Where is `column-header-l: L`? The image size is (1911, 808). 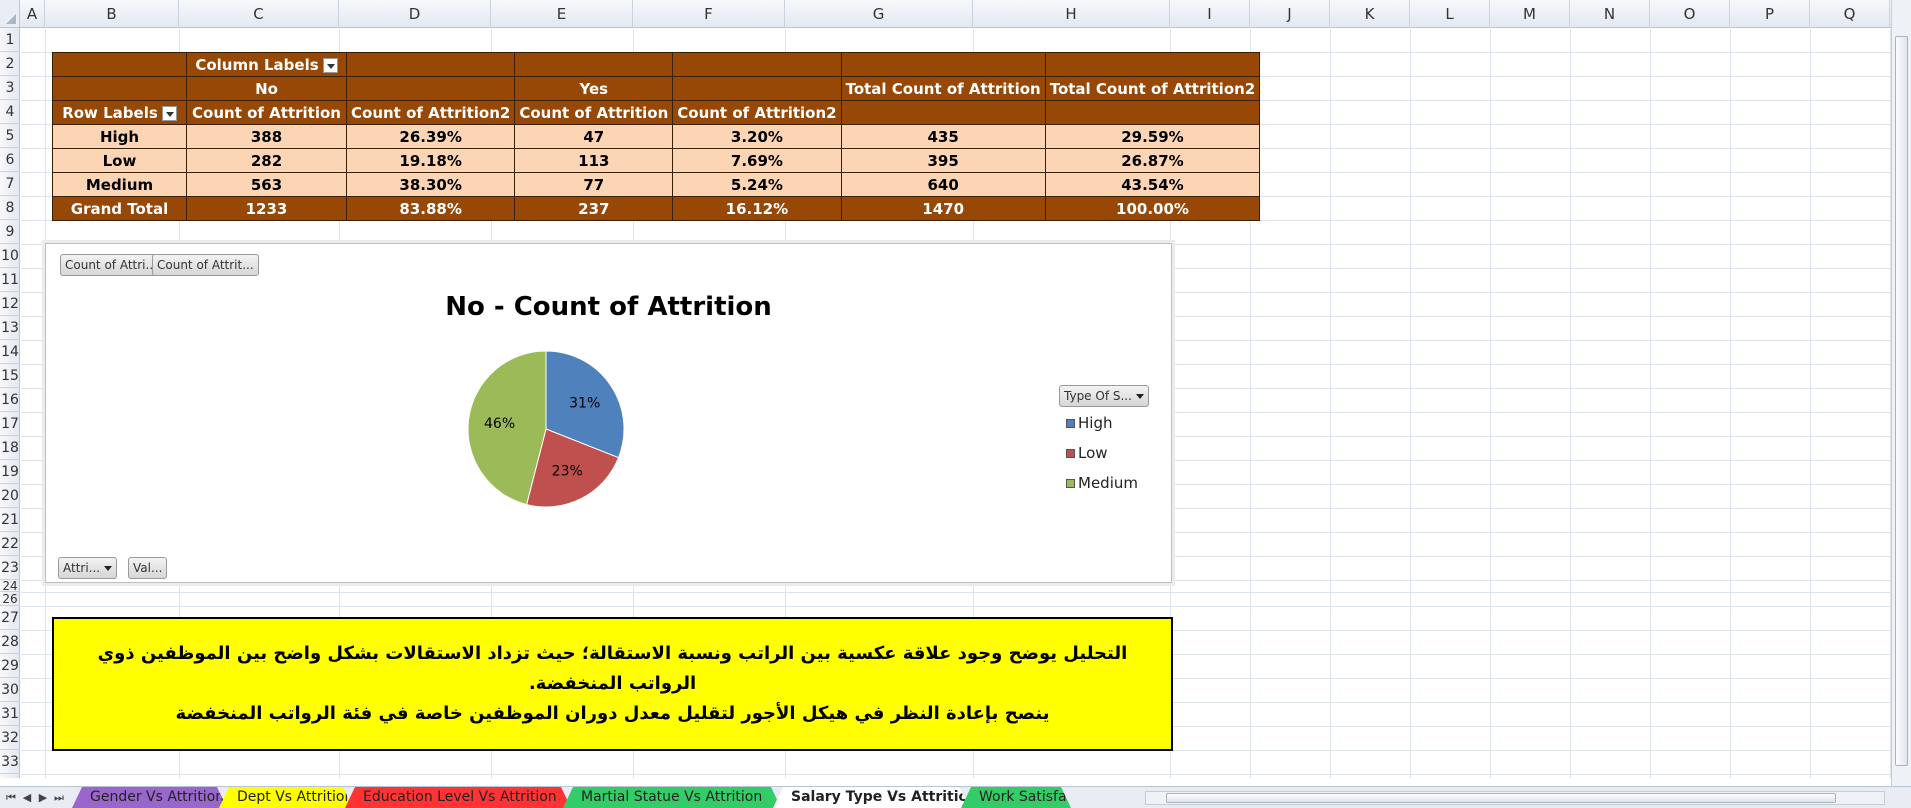 column-header-l: L is located at coordinates (1450, 14).